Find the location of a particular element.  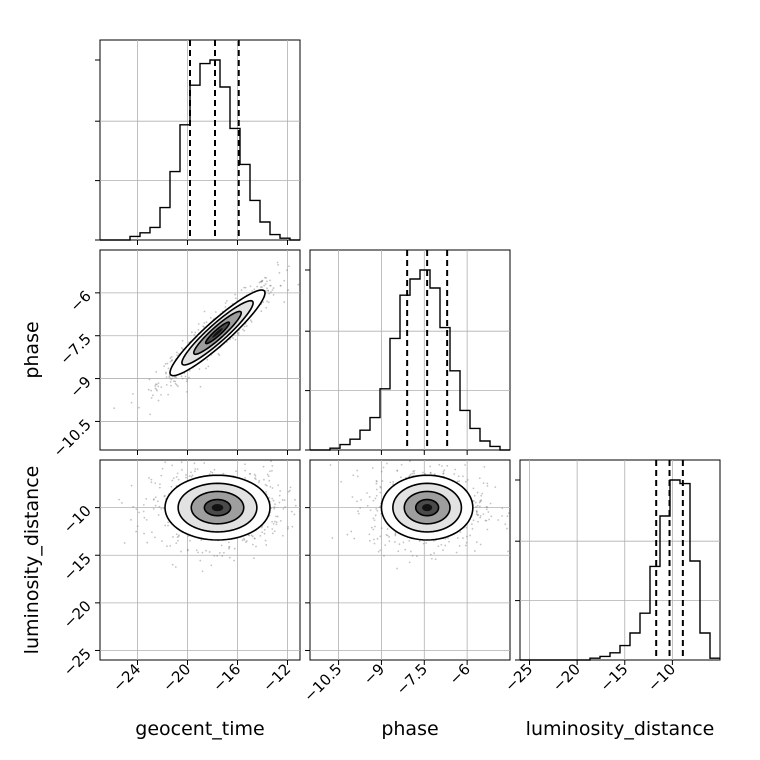

histogram-phase is located at coordinates (410, 360).